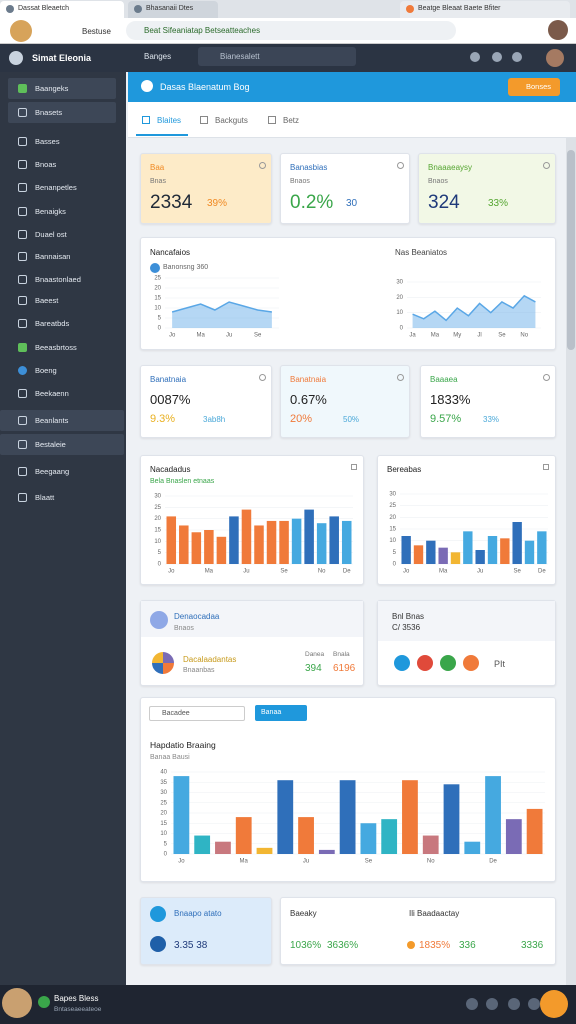 This screenshot has width=576, height=1024. Describe the element at coordinates (53, 256) in the screenshot. I see `sidebar-label: Bannaisan` at that location.